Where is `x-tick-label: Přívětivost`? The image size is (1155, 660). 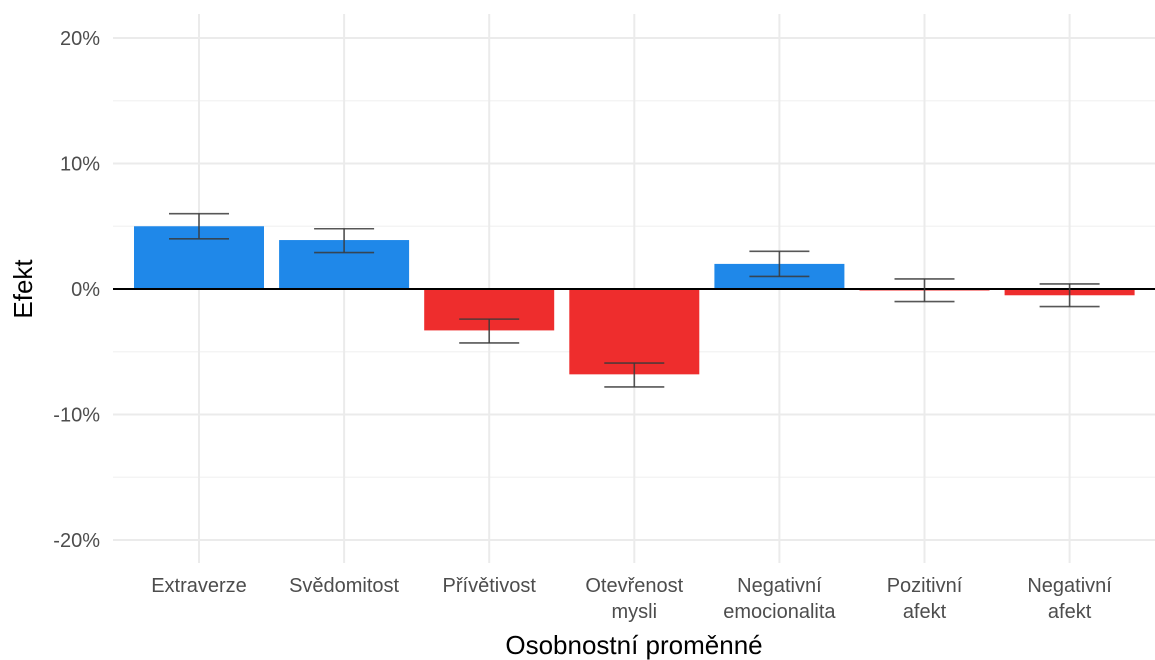 x-tick-label: Přívětivost is located at coordinates (490, 586).